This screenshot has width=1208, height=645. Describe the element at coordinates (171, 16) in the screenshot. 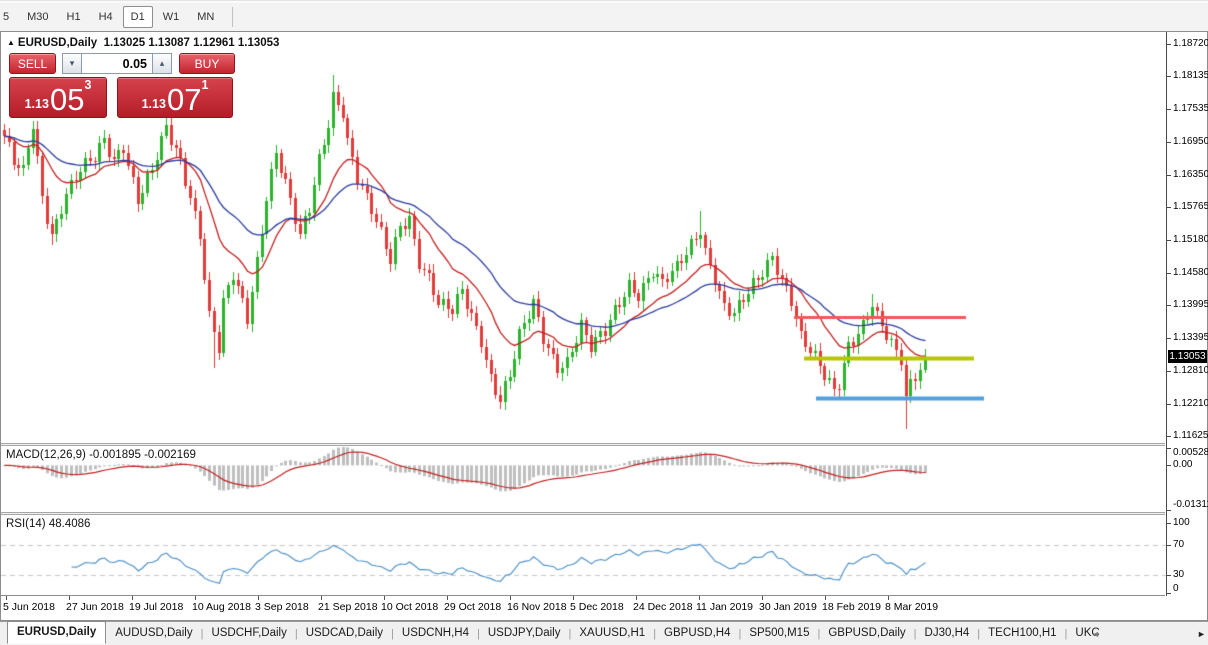

I see `timeframe-button-w1: W1` at that location.